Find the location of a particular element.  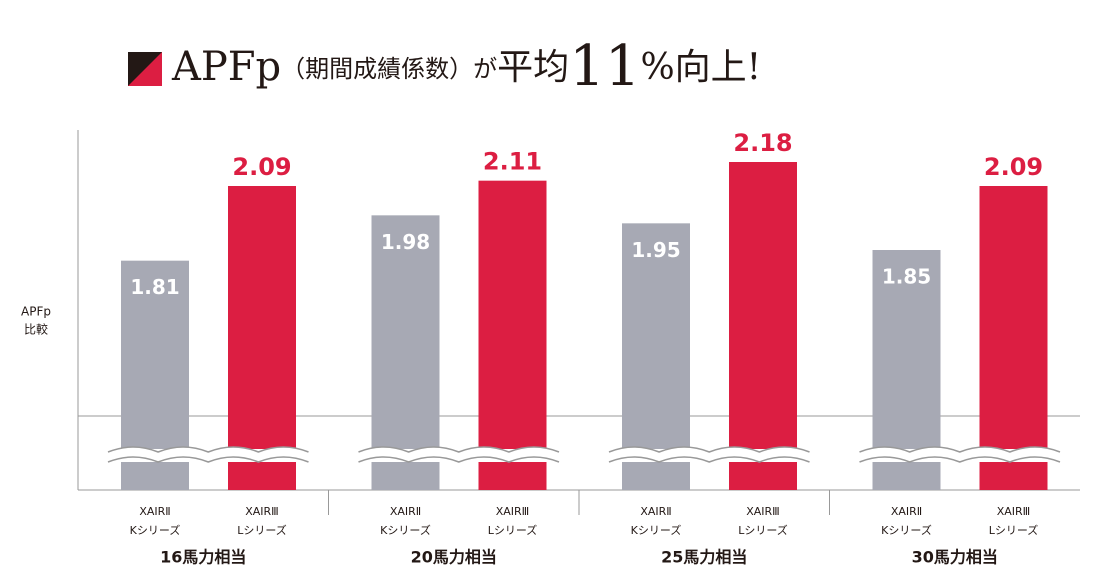

title-icon is located at coordinates (145, 69).